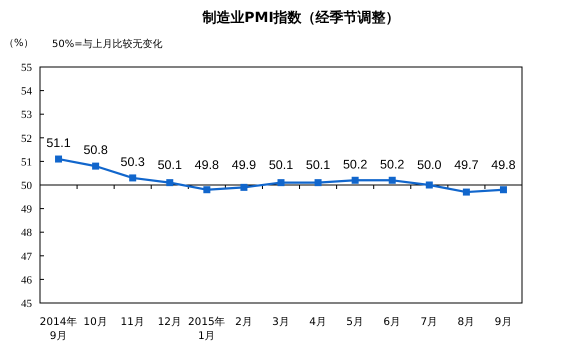 The height and width of the screenshot is (344, 561). What do you see at coordinates (26, 256) in the screenshot?
I see `y-tick-label: 47` at bounding box center [26, 256].